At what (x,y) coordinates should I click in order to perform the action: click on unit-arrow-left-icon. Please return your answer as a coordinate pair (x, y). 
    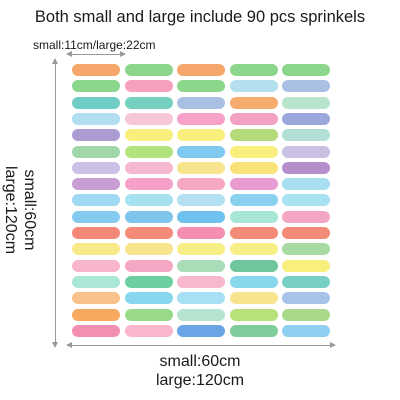
    Looking at the image, I should click on (69, 54).